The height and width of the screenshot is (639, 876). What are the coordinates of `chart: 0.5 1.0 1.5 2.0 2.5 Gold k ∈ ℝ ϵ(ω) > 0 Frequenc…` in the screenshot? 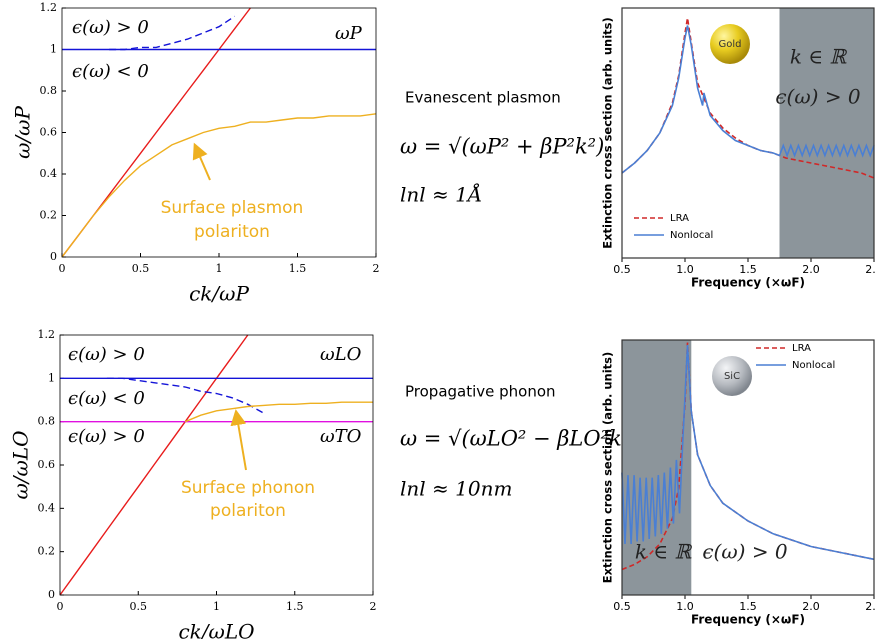 It's located at (738, 148).